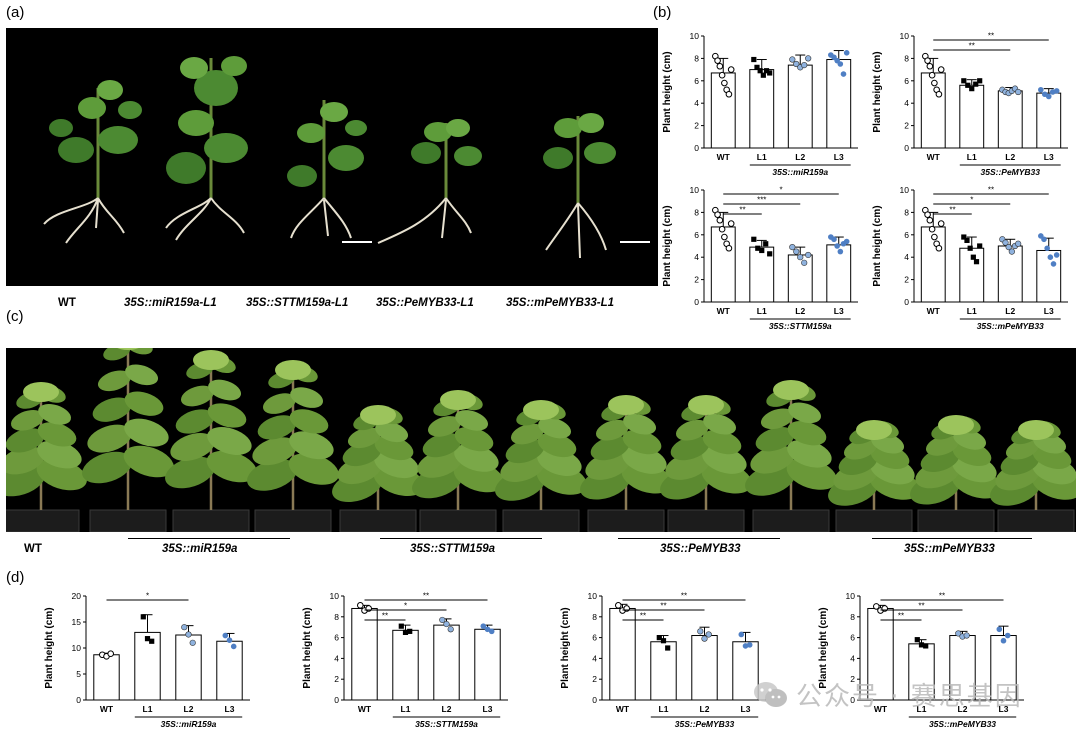 This screenshot has height=739, width=1080. What do you see at coordinates (15, 316) in the screenshot?
I see `panel-label-c: (c)` at bounding box center [15, 316].